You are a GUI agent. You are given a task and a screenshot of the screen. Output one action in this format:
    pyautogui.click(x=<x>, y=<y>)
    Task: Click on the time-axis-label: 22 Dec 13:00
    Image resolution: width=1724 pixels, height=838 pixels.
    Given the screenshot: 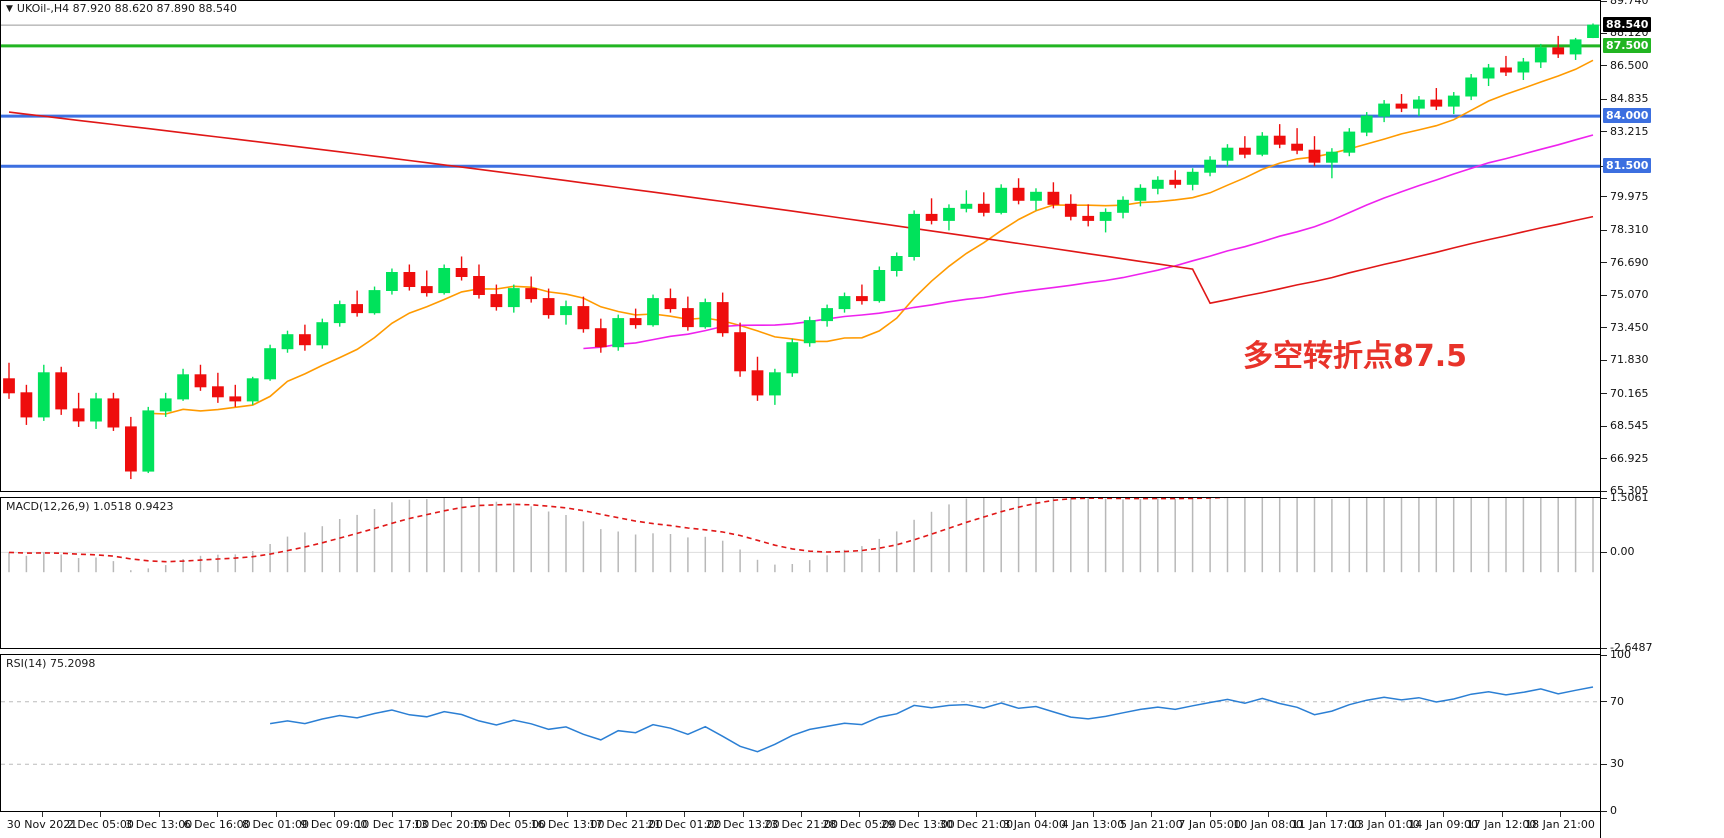 What is the action you would take?
    pyautogui.click(x=742, y=824)
    